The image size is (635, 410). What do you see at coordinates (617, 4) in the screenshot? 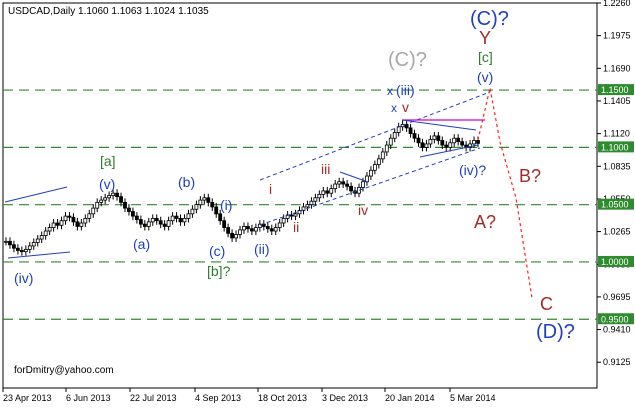
I see `y-tick-label: 1.2260` at bounding box center [617, 4].